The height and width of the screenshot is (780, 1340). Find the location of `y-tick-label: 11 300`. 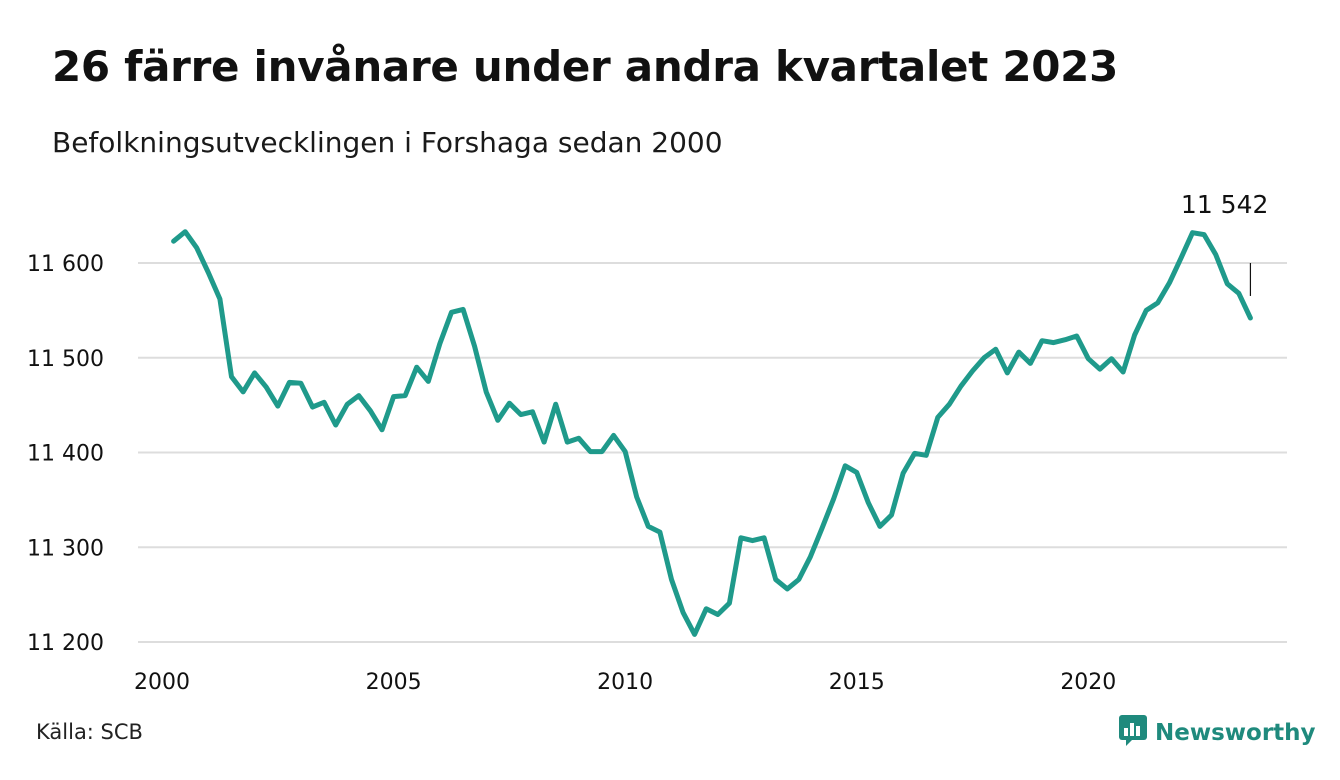

y-tick-label: 11 300 is located at coordinates (65, 548).